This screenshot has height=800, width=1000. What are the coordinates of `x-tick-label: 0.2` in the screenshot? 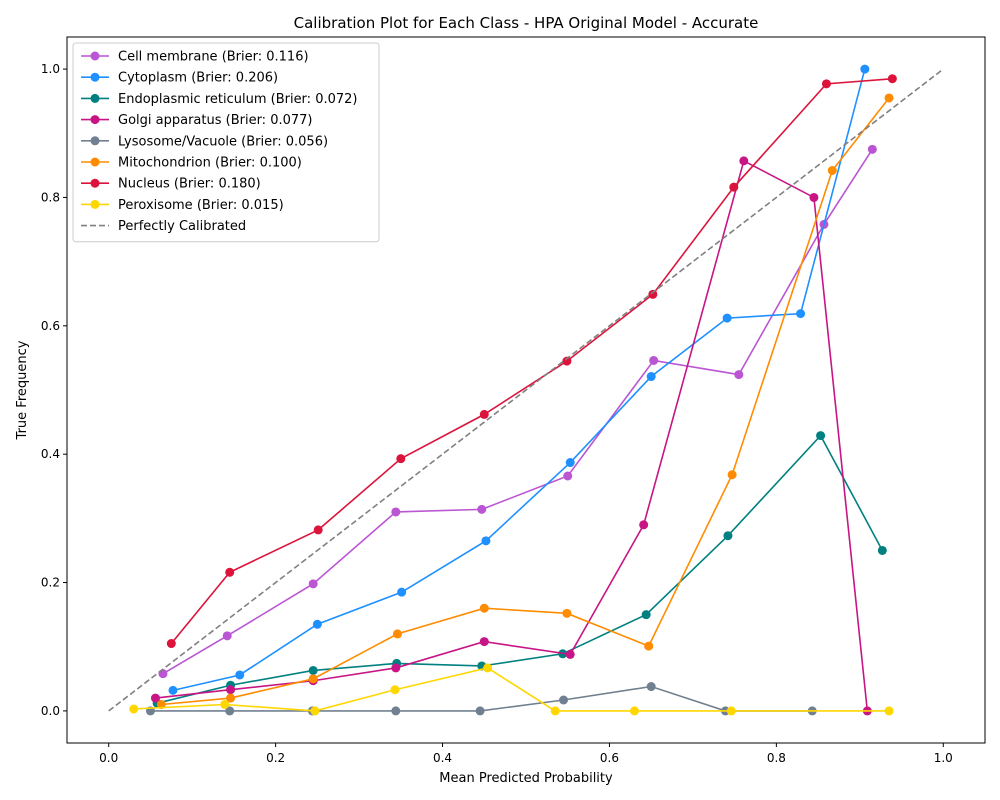 It's located at (275, 758).